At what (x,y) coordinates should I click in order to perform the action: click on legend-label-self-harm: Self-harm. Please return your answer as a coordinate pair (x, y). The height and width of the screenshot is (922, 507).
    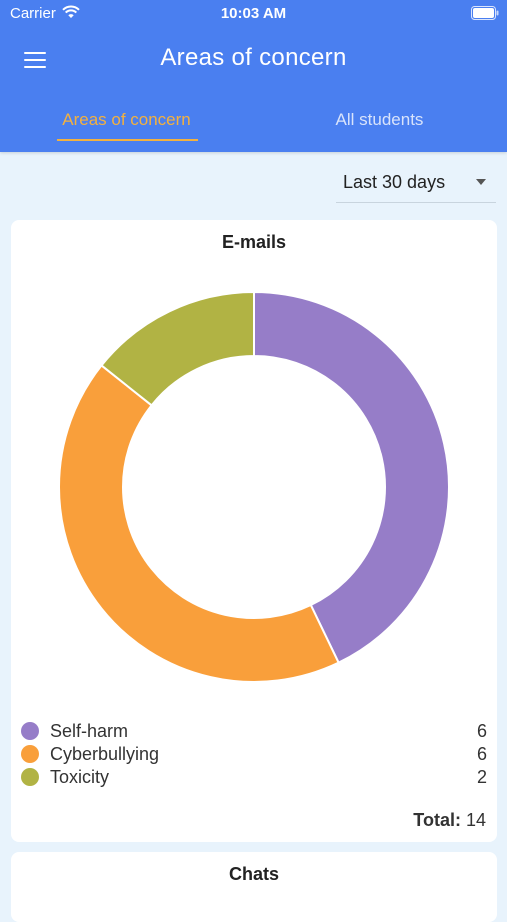
    Looking at the image, I should click on (89, 731).